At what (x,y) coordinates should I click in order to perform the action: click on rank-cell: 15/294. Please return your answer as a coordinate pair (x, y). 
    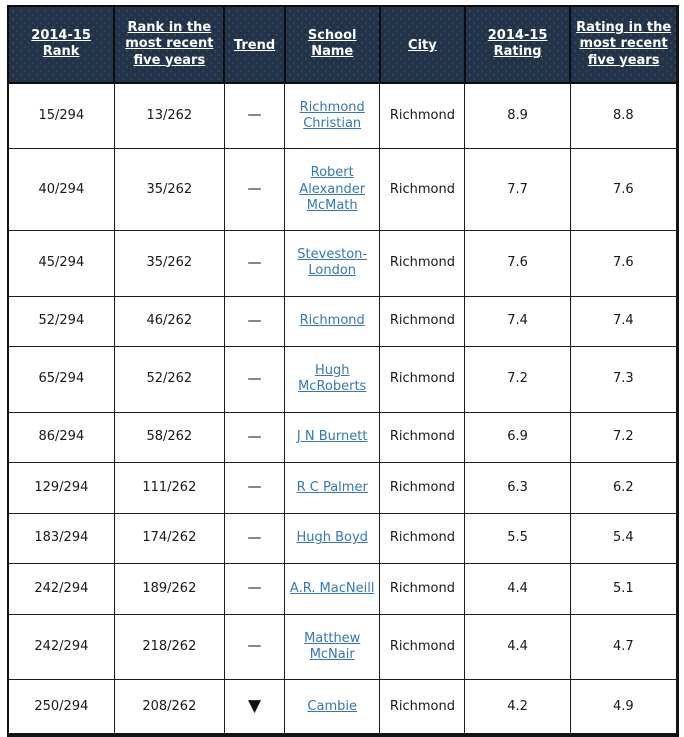
    Looking at the image, I should click on (61, 116).